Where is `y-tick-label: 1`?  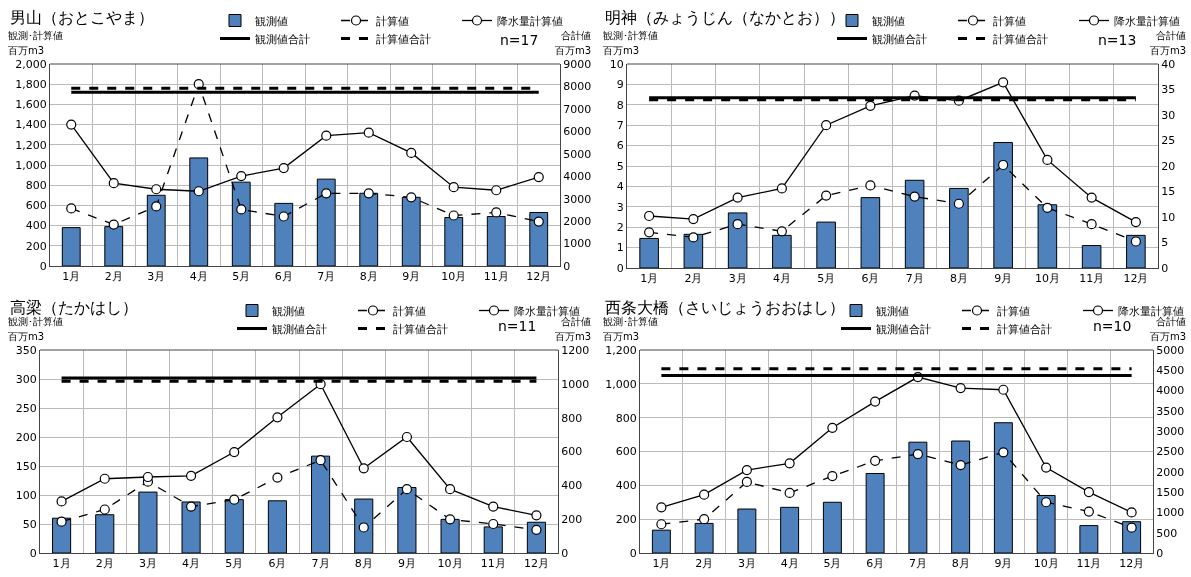
y-tick-label: 1 is located at coordinates (620, 248).